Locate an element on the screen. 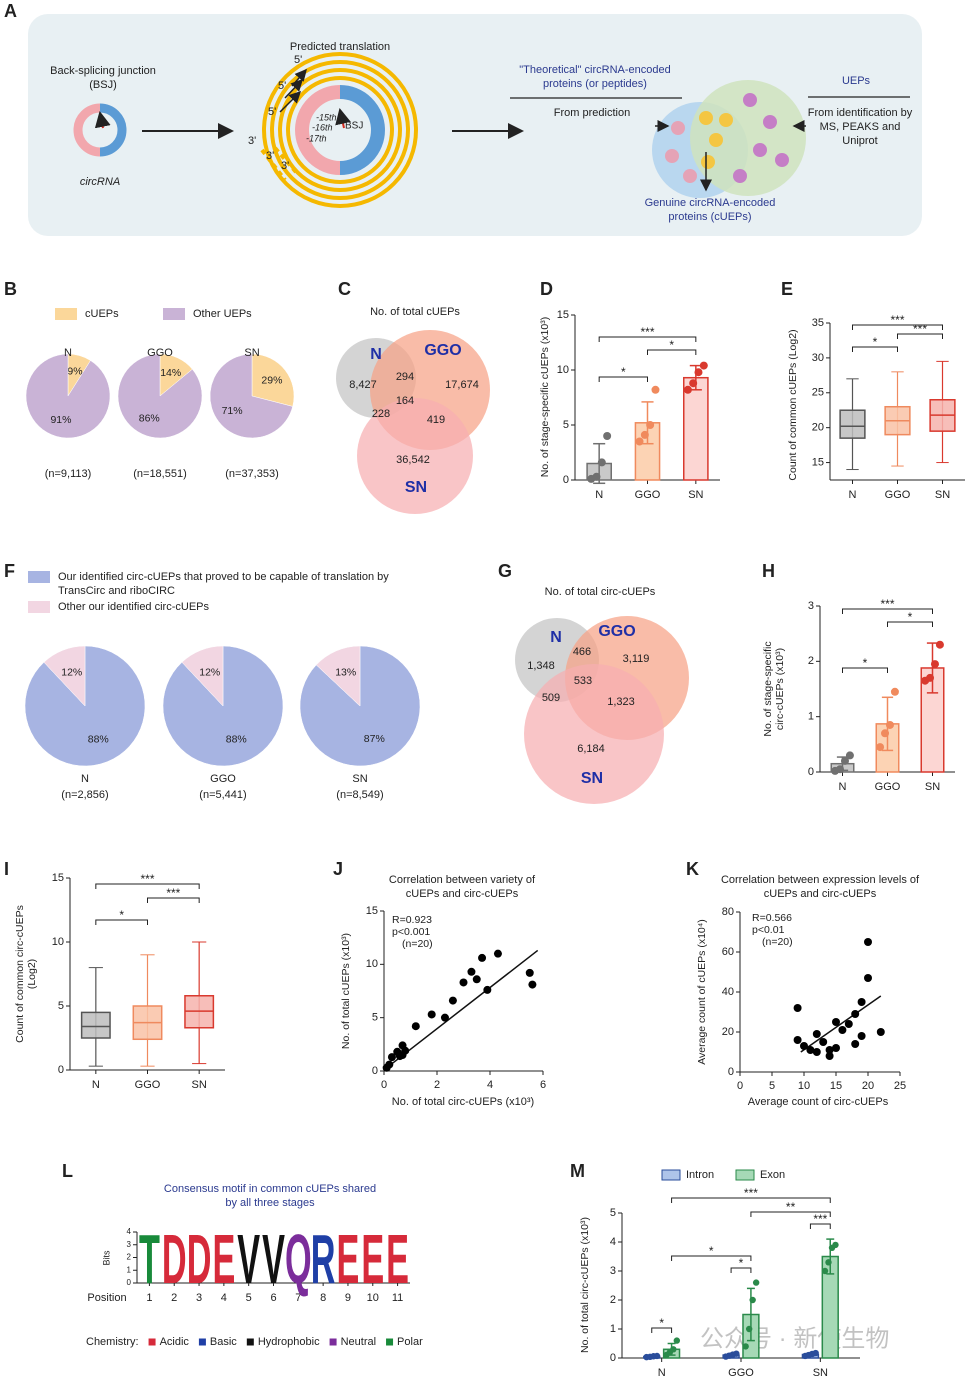 Image resolution: width=974 pixels, height=1380 pixels. venn-region-label: 36,542 is located at coordinates (413, 460).